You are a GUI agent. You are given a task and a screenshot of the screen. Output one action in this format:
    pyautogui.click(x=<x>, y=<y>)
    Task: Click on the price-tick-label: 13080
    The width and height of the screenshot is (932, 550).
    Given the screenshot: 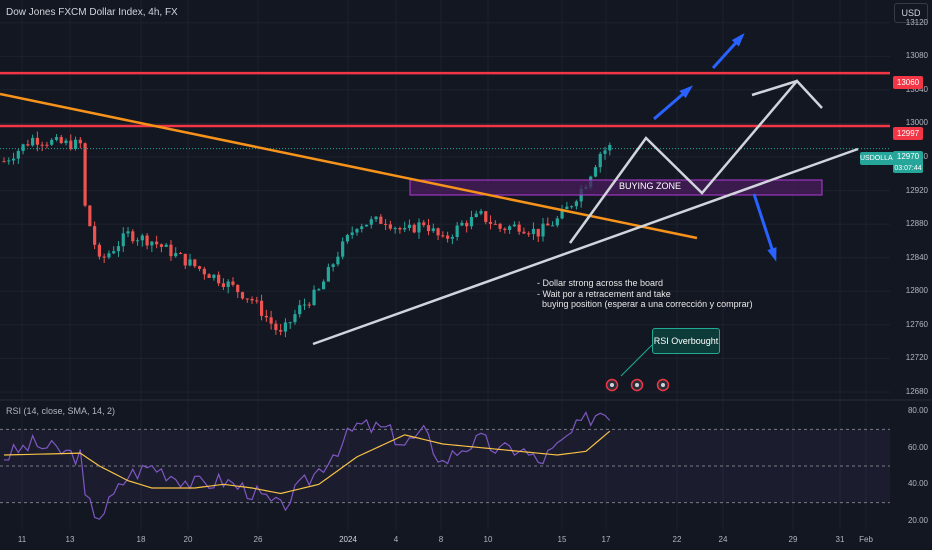 What is the action you would take?
    pyautogui.click(x=916, y=56)
    